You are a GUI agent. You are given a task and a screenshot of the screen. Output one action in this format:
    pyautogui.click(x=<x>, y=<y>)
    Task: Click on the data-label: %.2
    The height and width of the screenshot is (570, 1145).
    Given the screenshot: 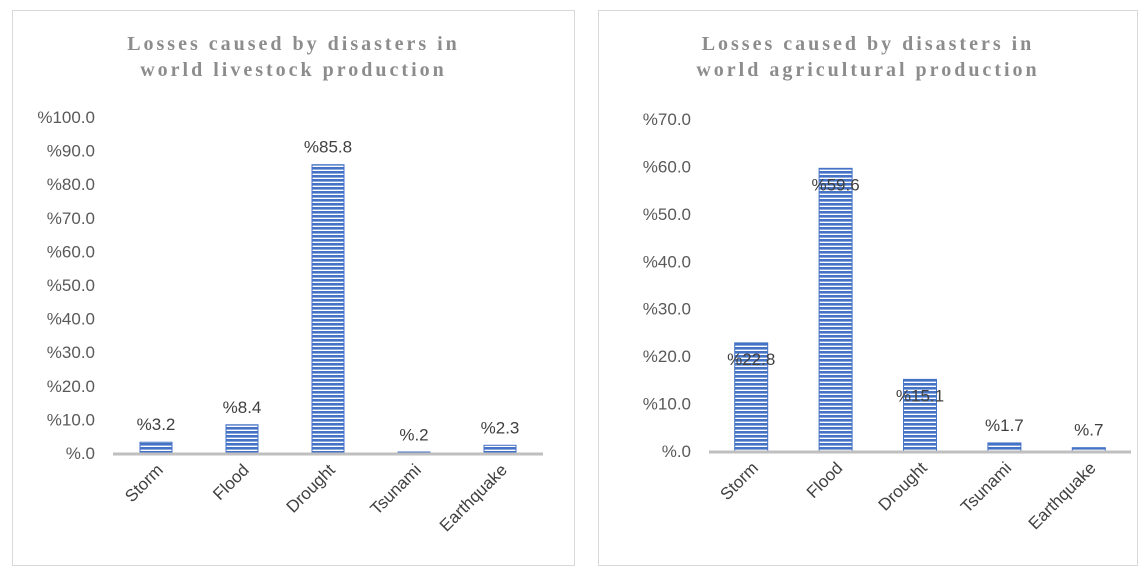 What is the action you would take?
    pyautogui.click(x=413, y=434)
    